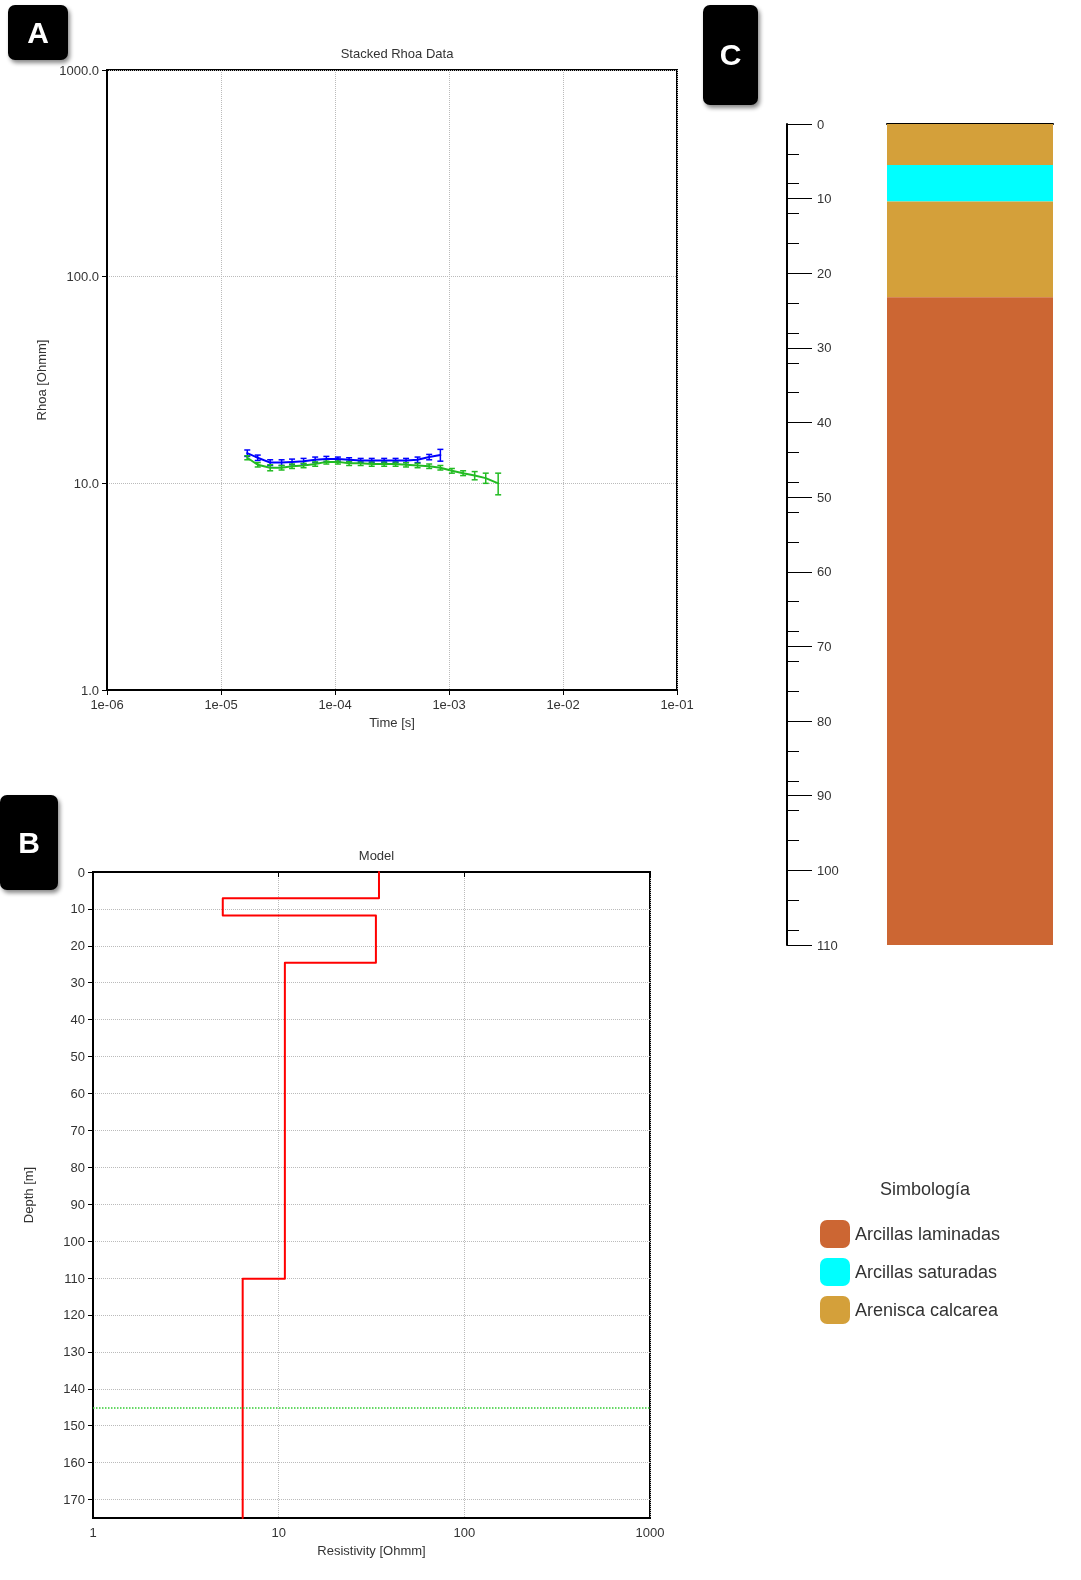 Image resolution: width=1081 pixels, height=1580 pixels. I want to click on y-tick-label: 130, so click(74, 1352).